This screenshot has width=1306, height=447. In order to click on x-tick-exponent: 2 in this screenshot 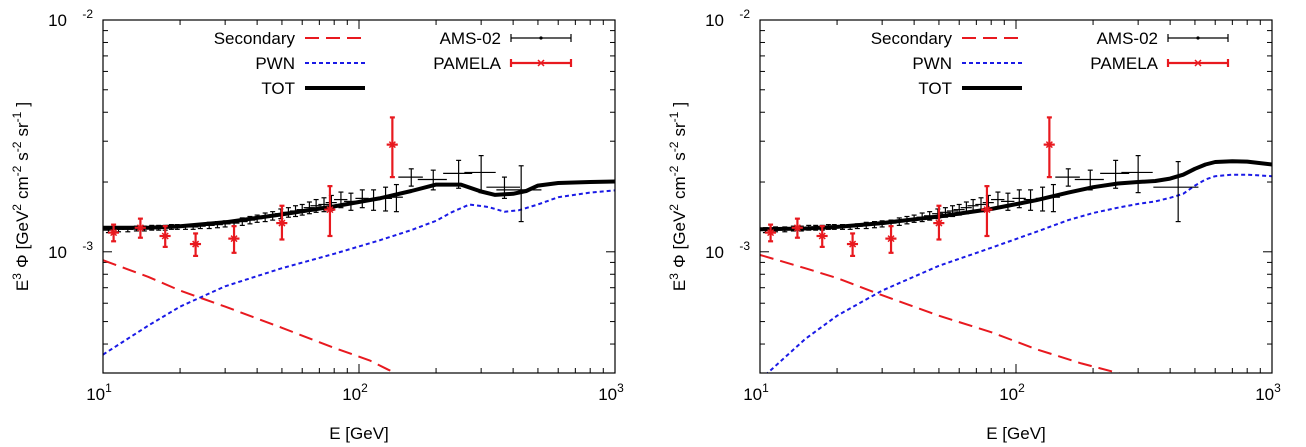, I will do `click(364, 388)`.